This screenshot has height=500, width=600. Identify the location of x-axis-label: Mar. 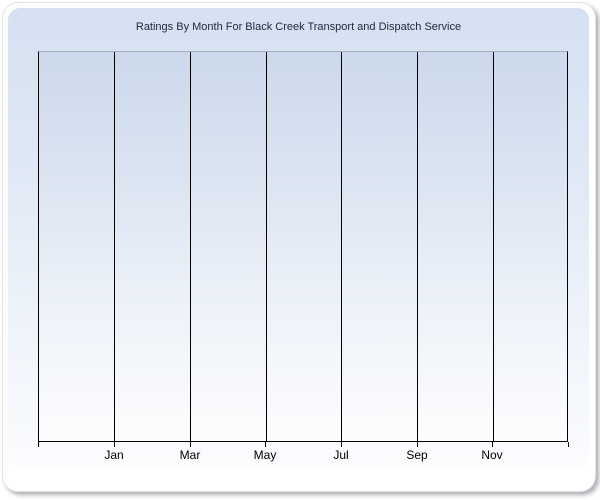
(190, 455).